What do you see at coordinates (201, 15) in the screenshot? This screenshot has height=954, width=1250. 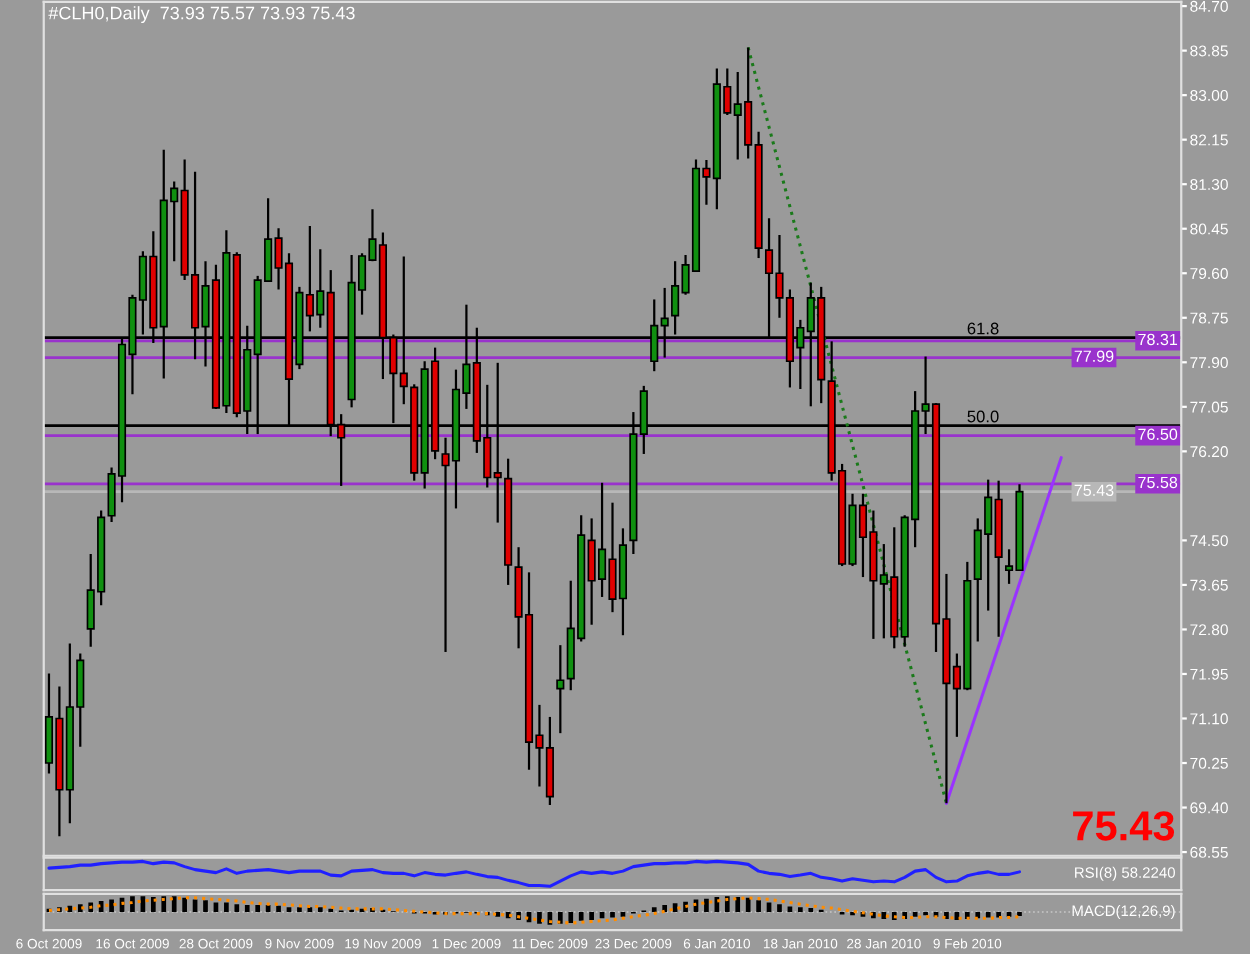 I see `chart-title: #CLH0,Daily 73.93 75.57 73.93 75.43` at bounding box center [201, 15].